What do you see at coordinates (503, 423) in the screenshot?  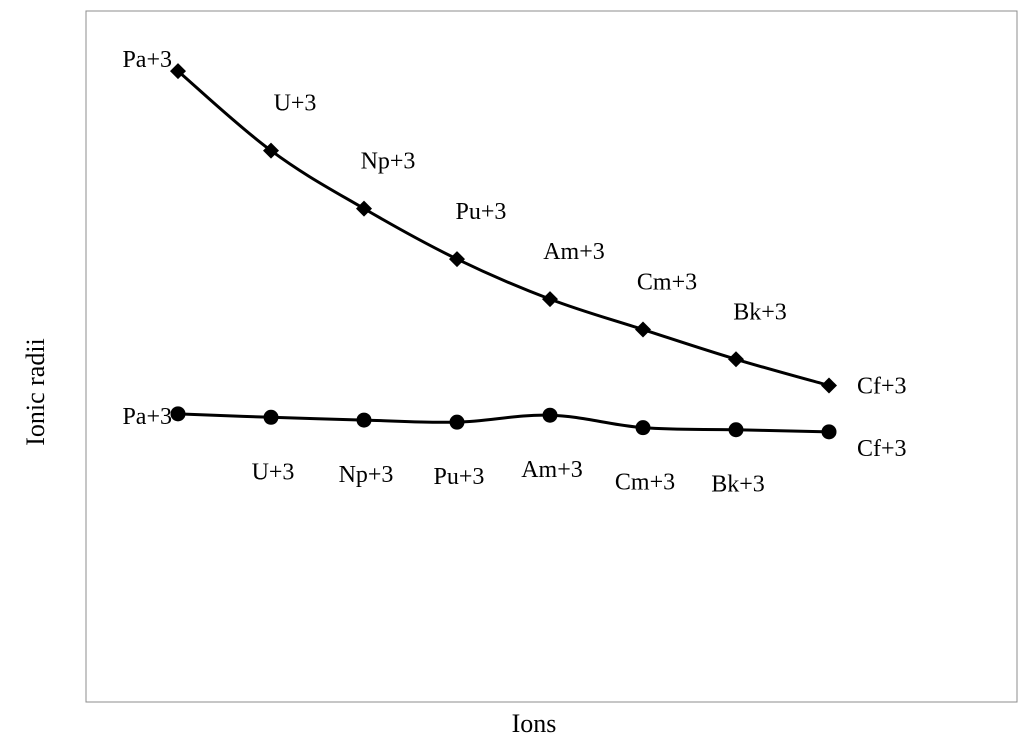 I see `series-2-line` at bounding box center [503, 423].